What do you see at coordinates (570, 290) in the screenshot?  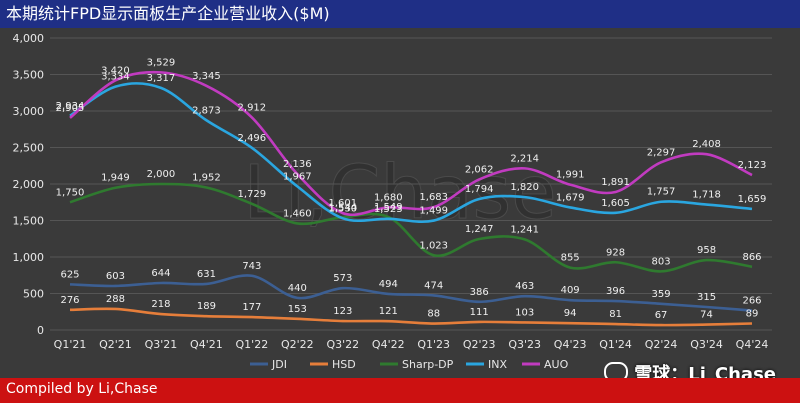 I see `data-label: 409` at bounding box center [570, 290].